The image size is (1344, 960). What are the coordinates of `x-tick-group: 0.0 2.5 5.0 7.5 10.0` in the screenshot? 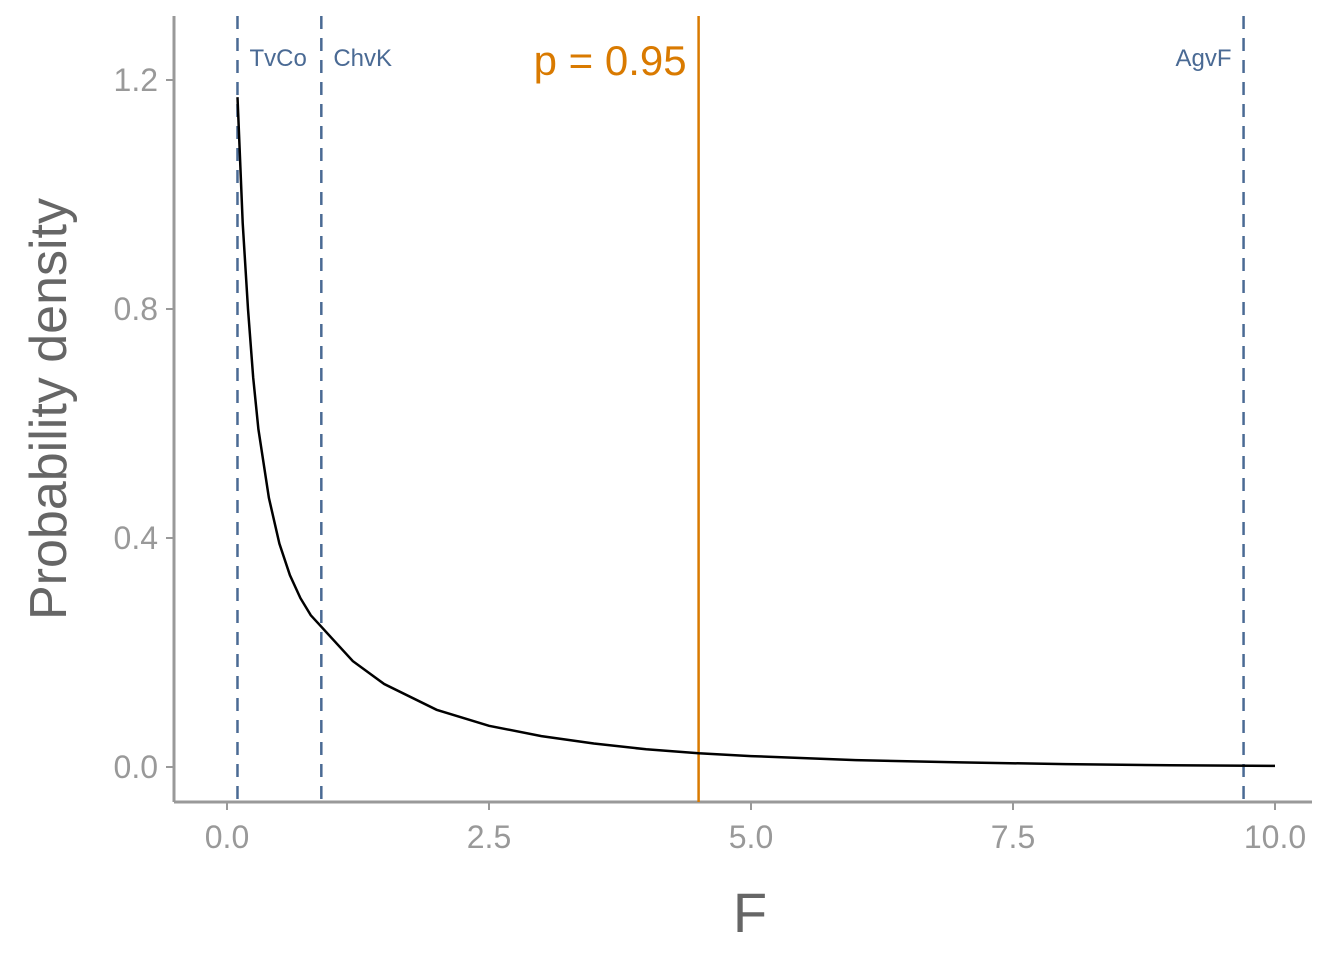 It's located at (755, 828).